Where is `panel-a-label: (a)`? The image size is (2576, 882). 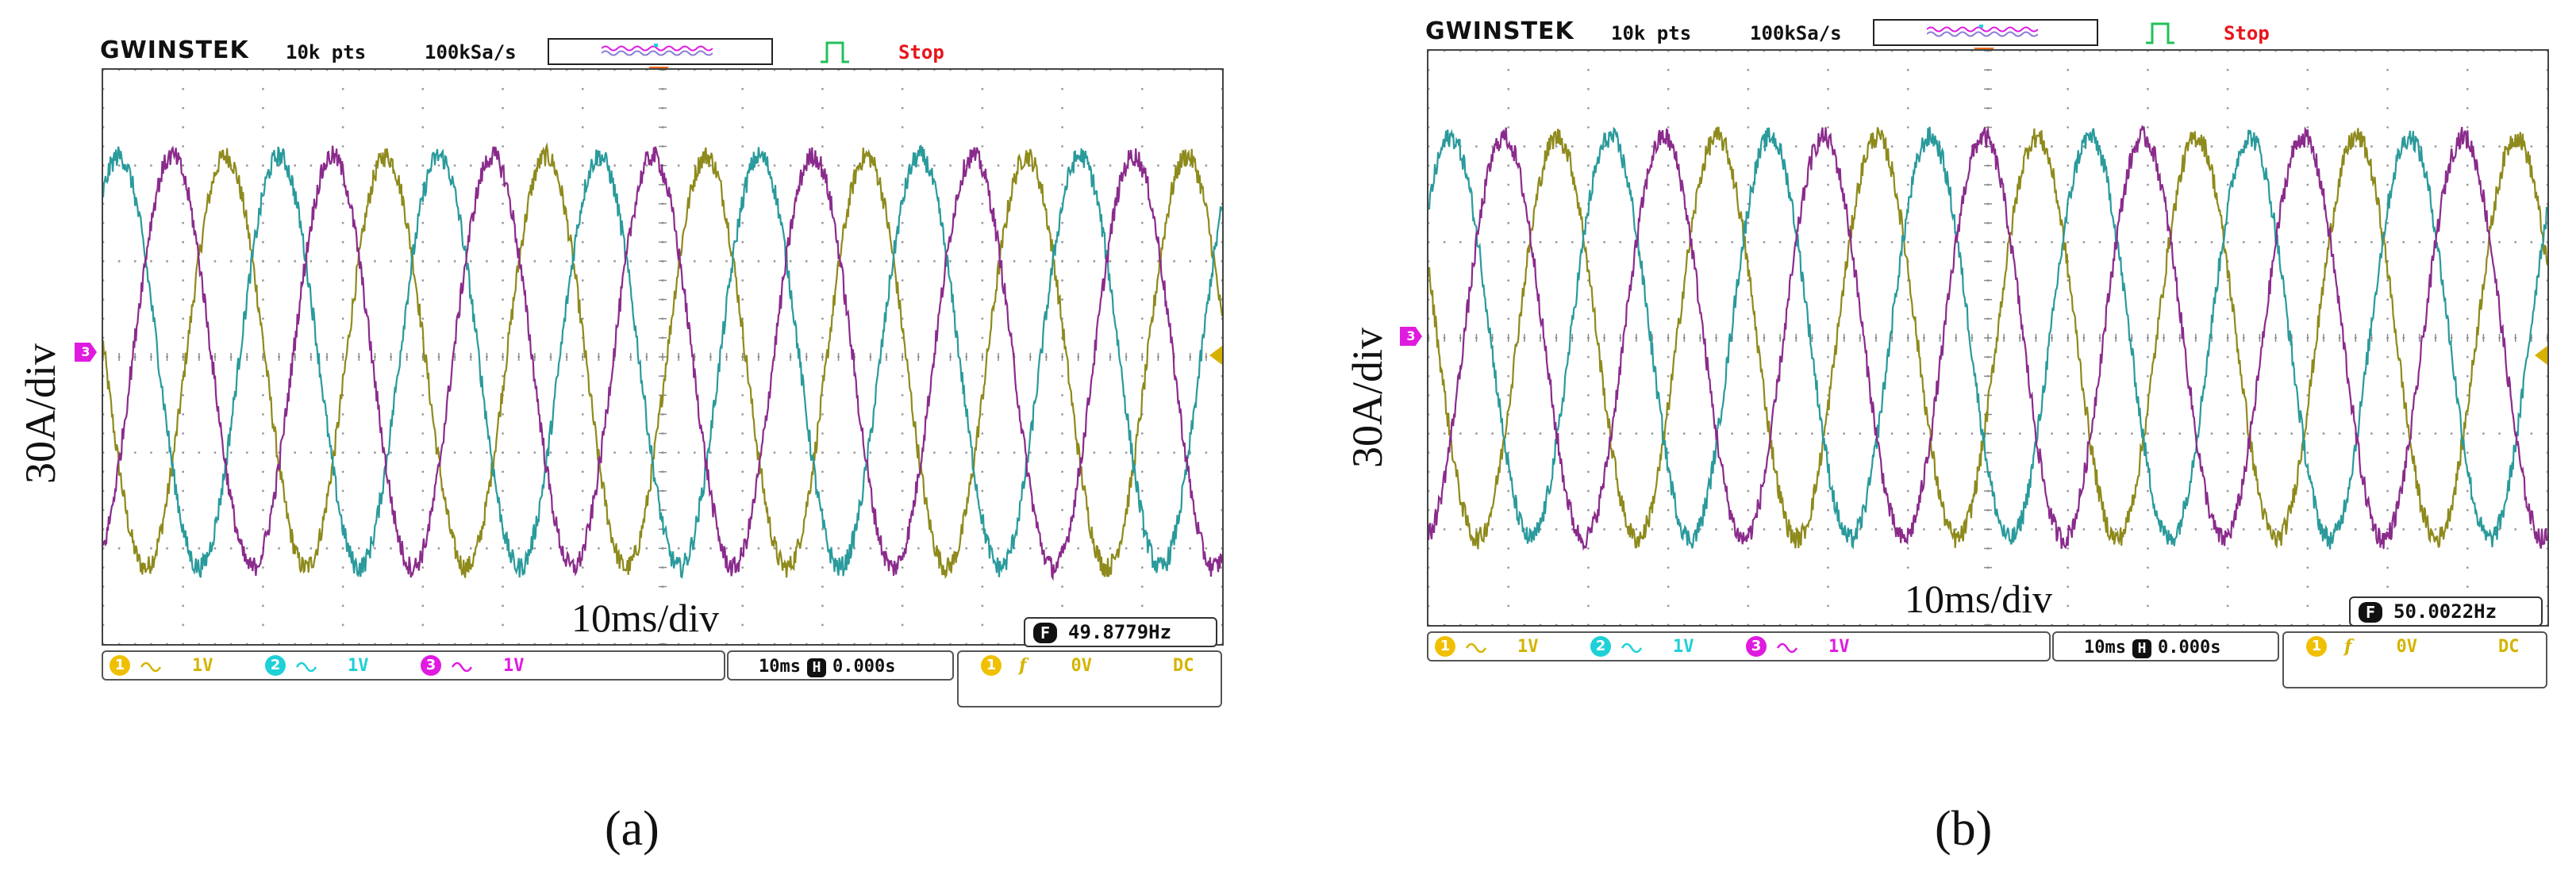
panel-a-label: (a) is located at coordinates (632, 829).